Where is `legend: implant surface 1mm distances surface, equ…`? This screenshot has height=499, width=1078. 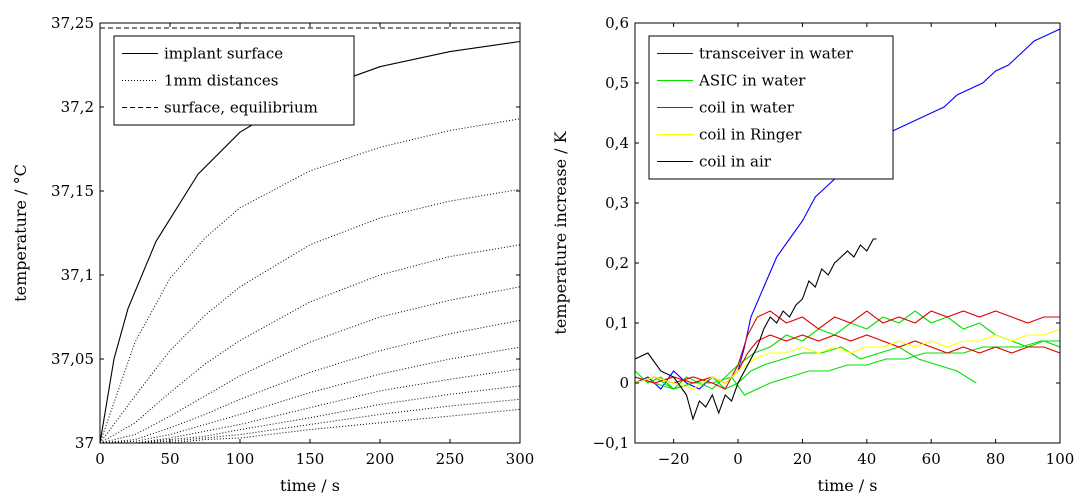 legend: implant surface 1mm distances surface, equ… is located at coordinates (234, 80).